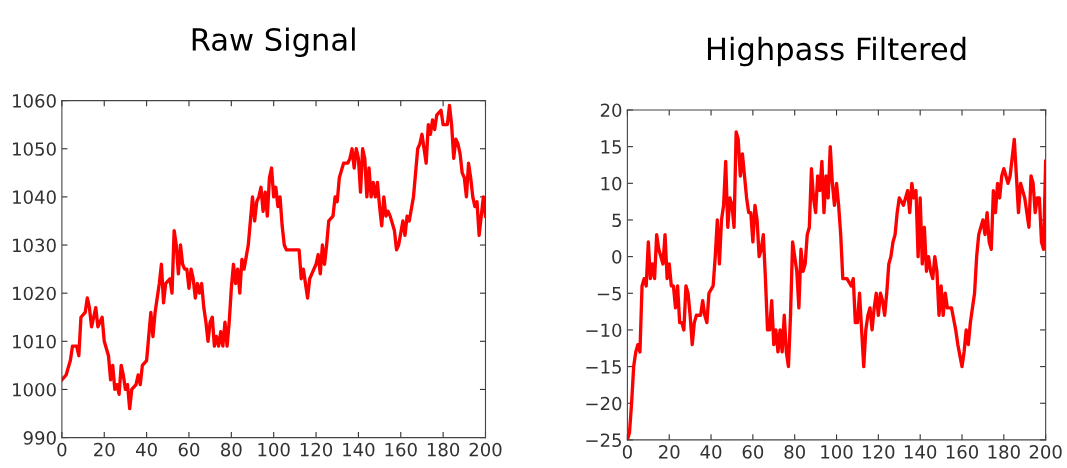 The width and height of the screenshot is (1067, 468). What do you see at coordinates (34, 341) in the screenshot?
I see `y-tick-label: 1010` at bounding box center [34, 341].